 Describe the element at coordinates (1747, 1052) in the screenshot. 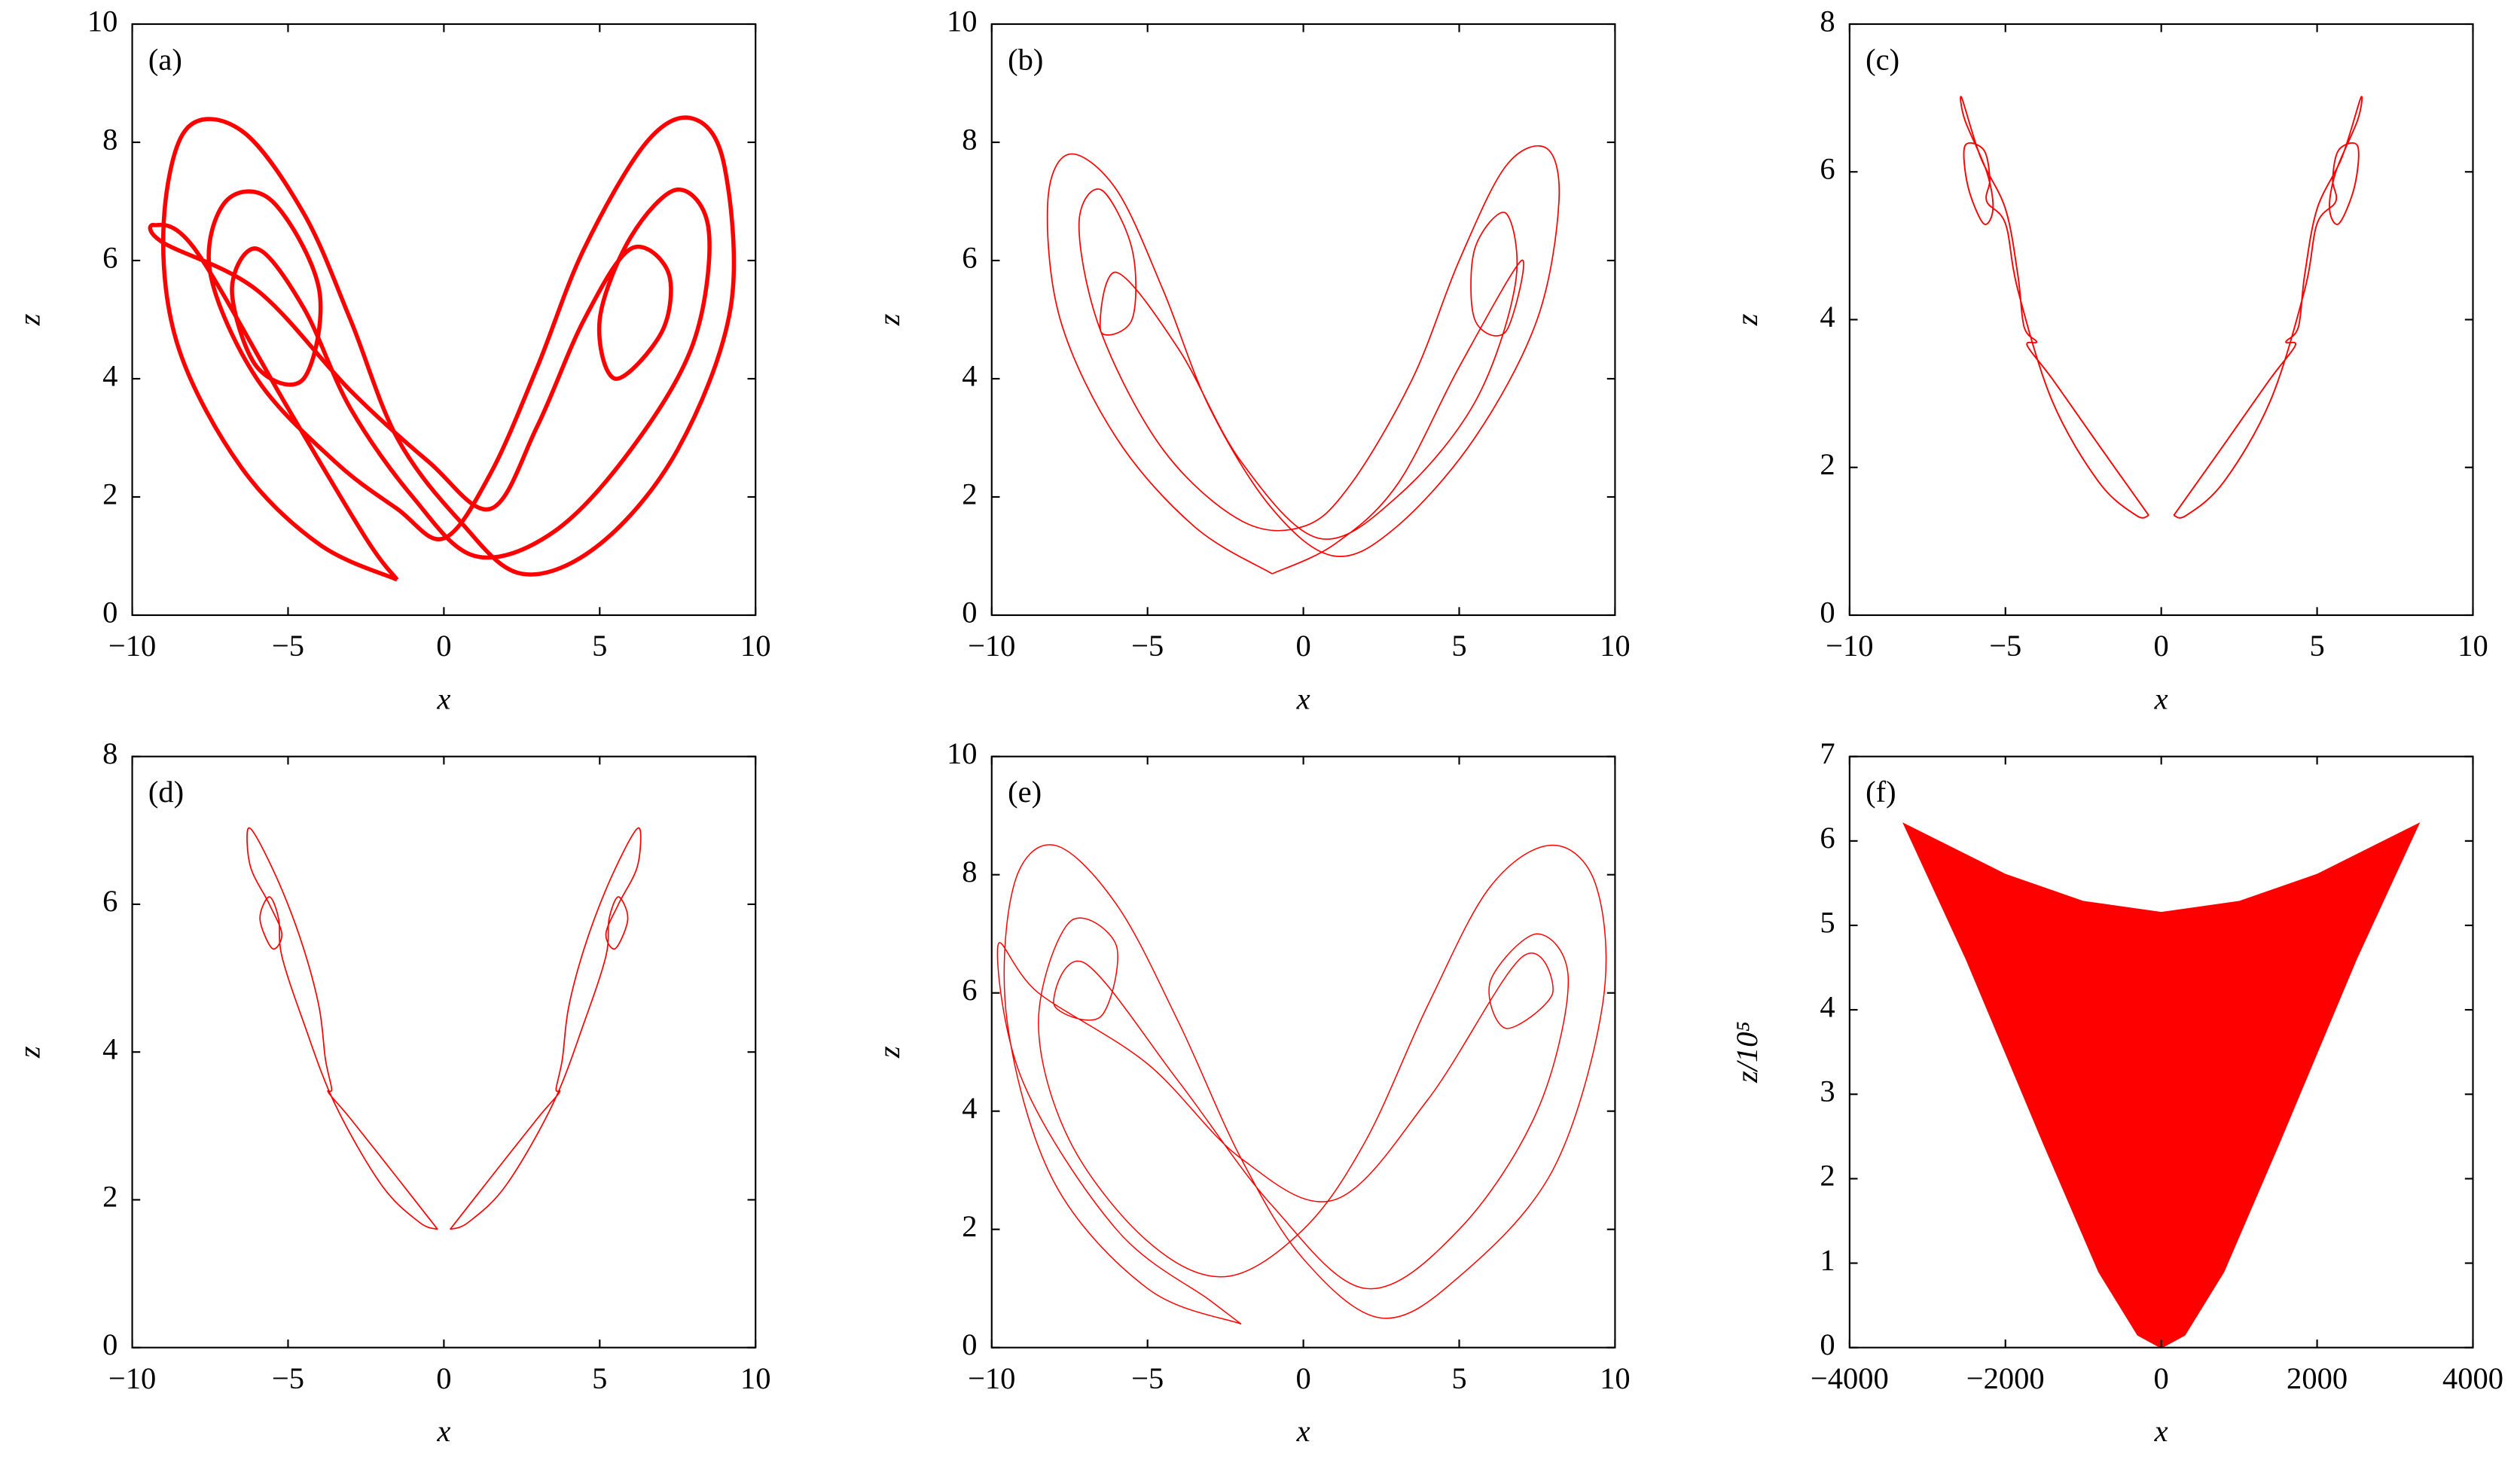

I see `y-axis-label: z/10⁵` at that location.